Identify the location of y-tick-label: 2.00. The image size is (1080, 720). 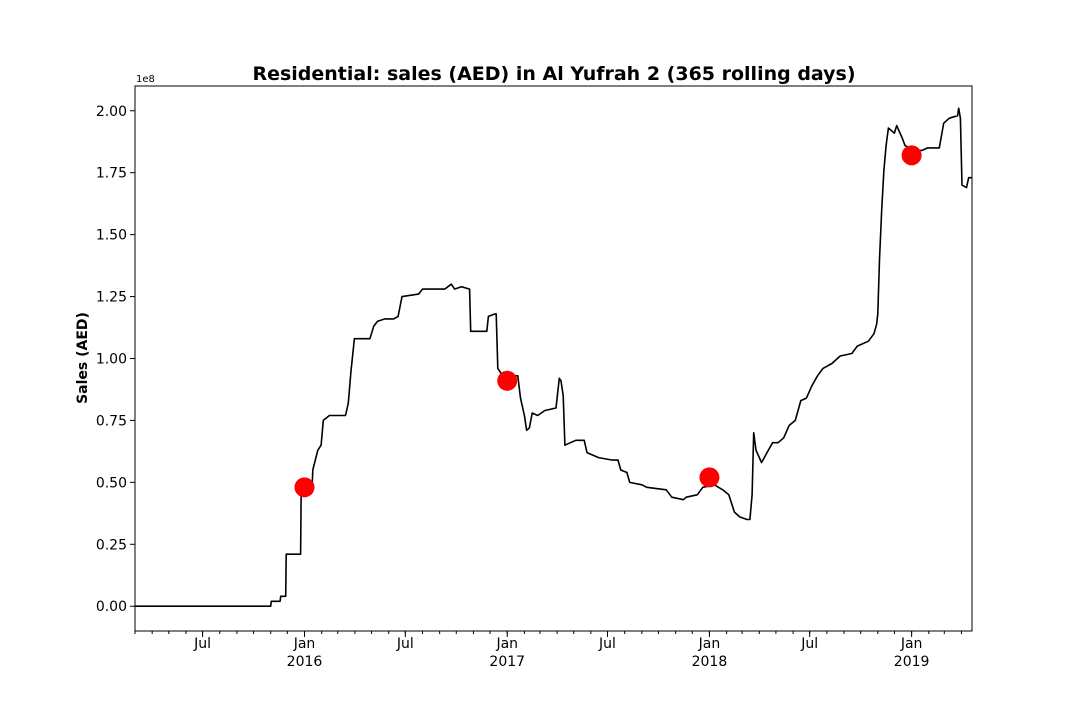
(111, 112).